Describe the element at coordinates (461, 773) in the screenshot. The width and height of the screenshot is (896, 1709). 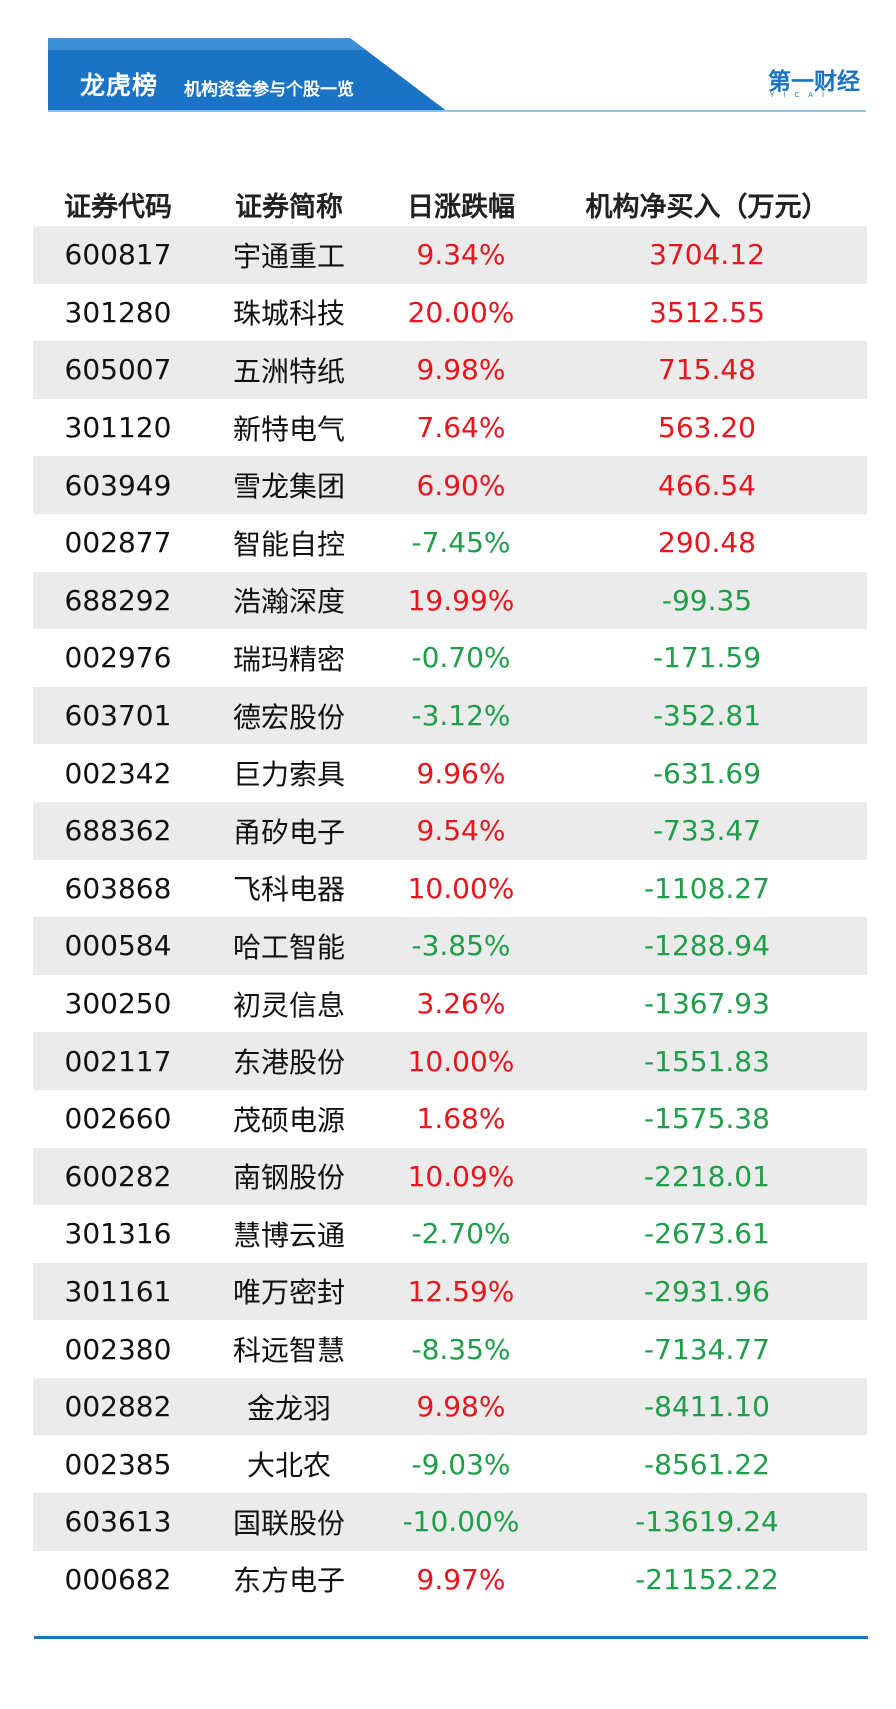
I see `cell-change: 9.96%` at that location.